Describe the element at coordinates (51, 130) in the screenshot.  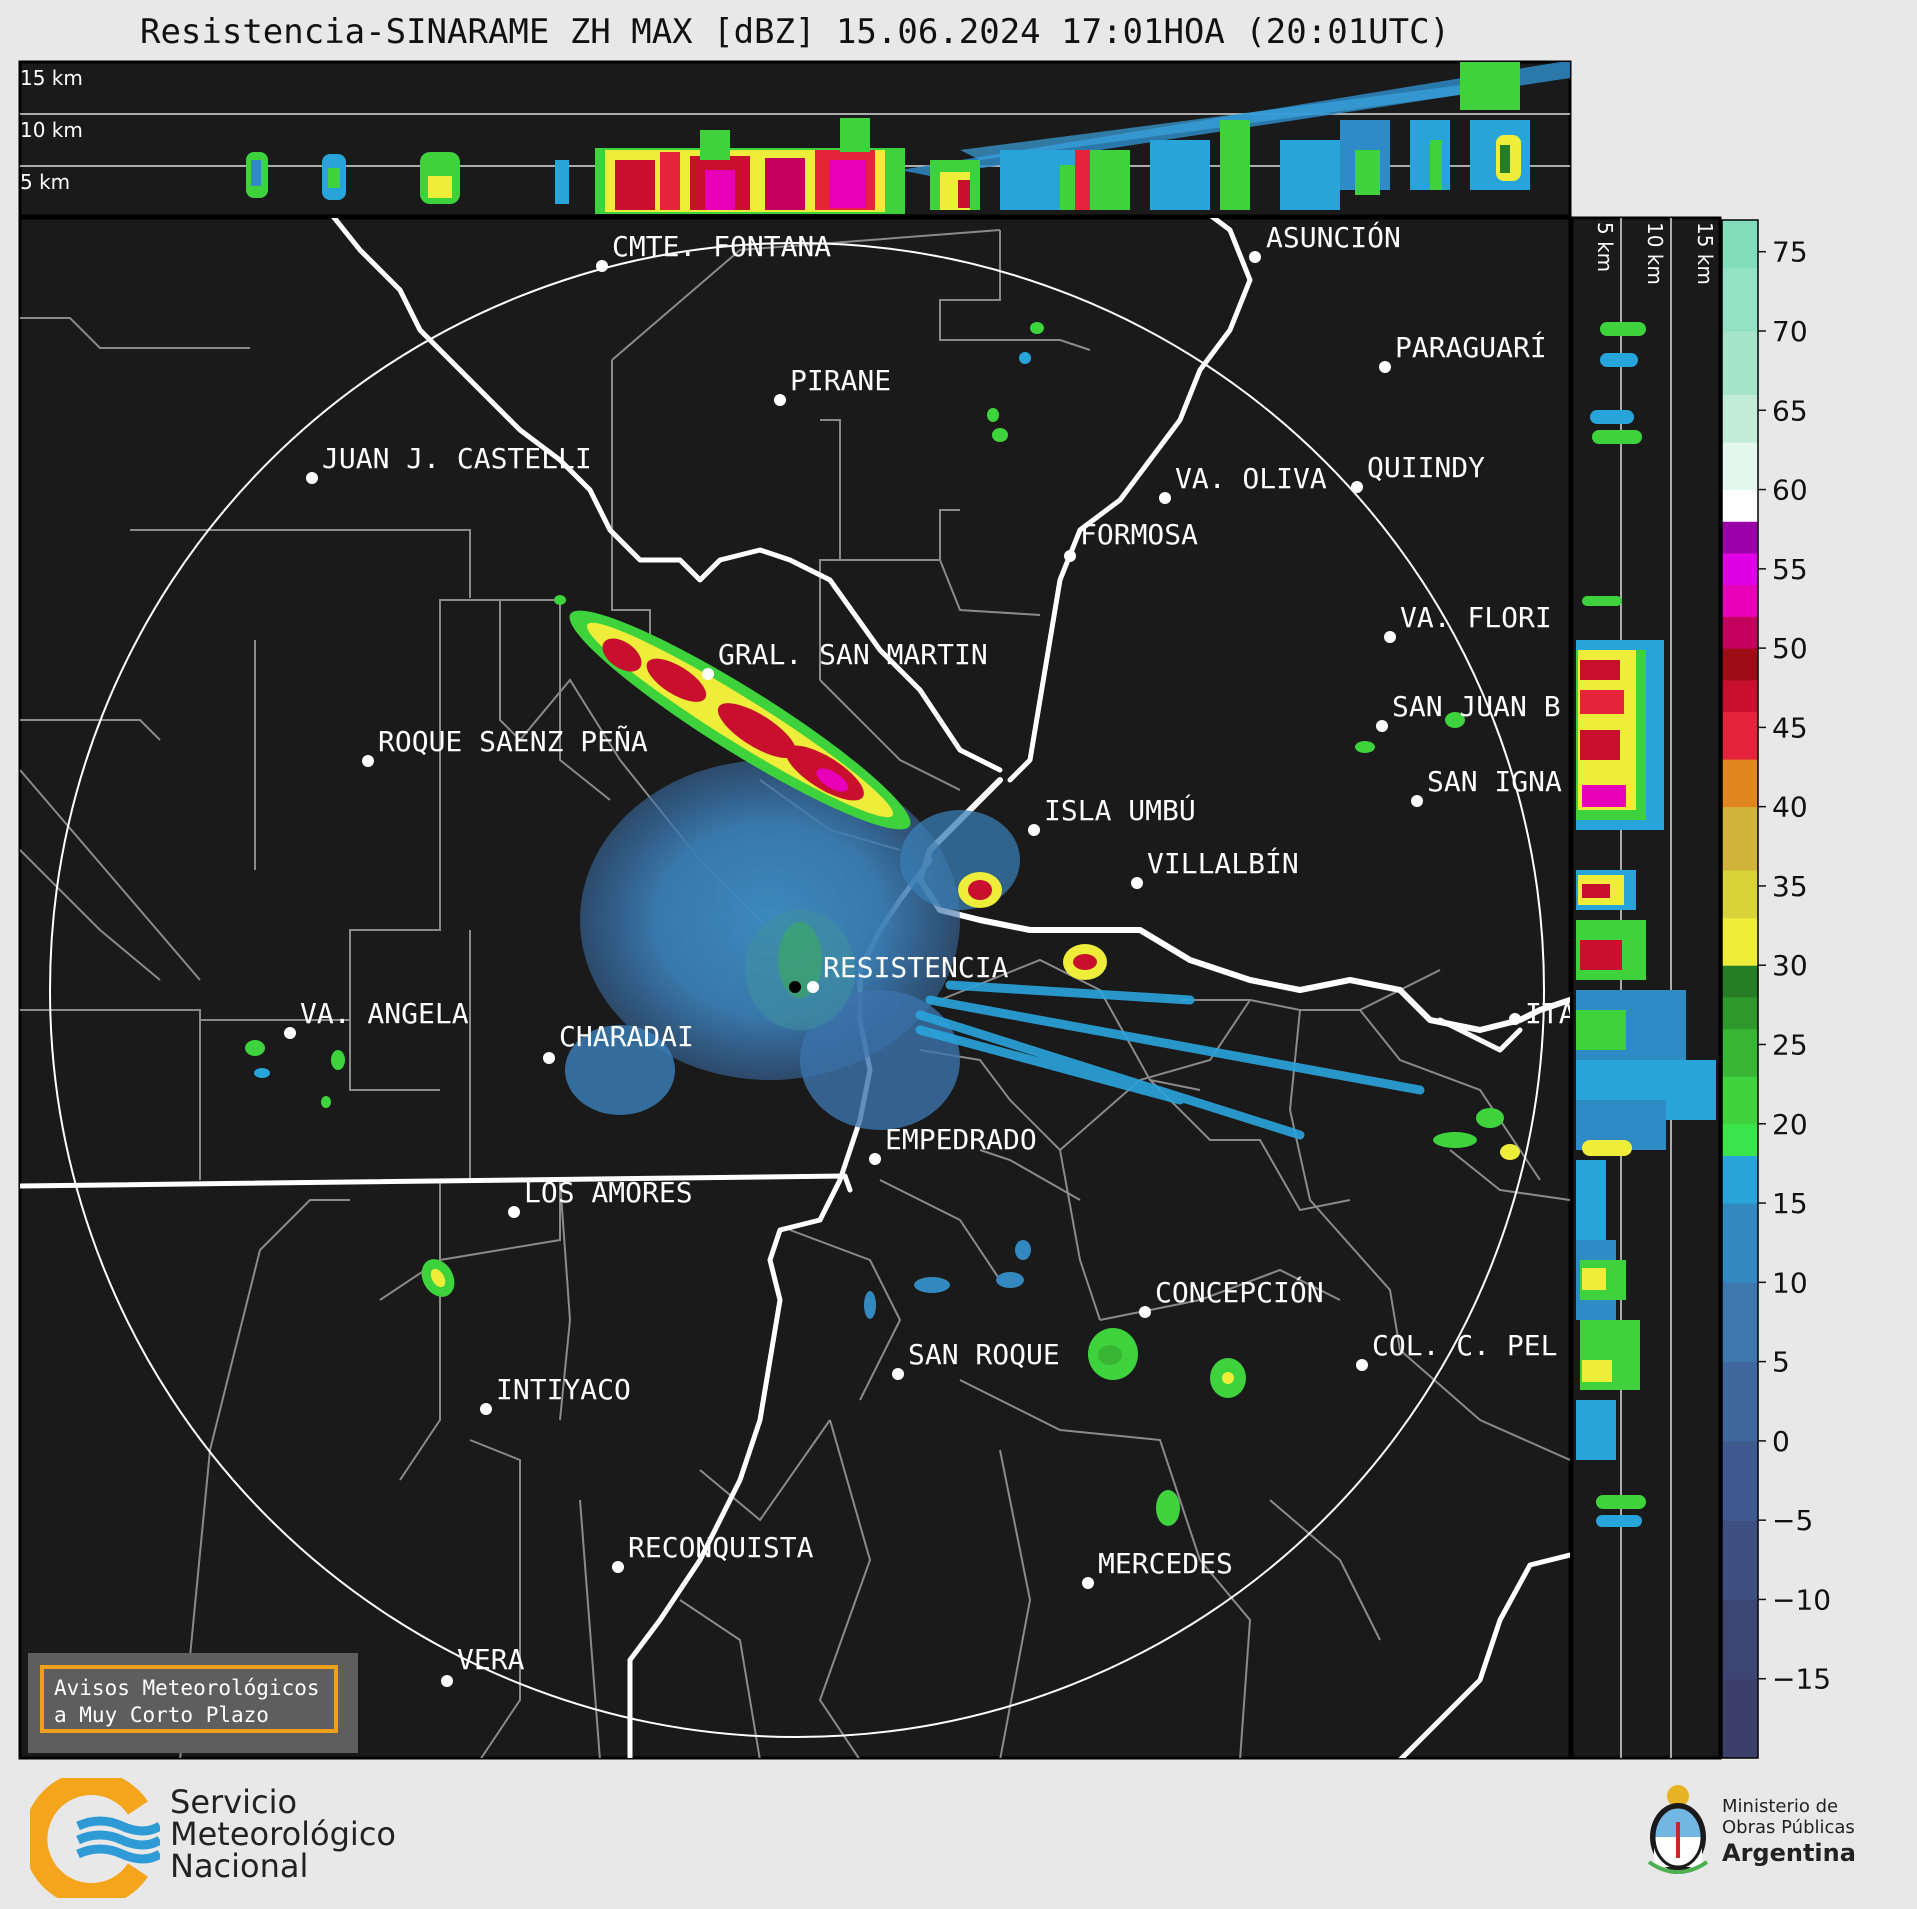
I see `top-label-10km: 10 km` at that location.